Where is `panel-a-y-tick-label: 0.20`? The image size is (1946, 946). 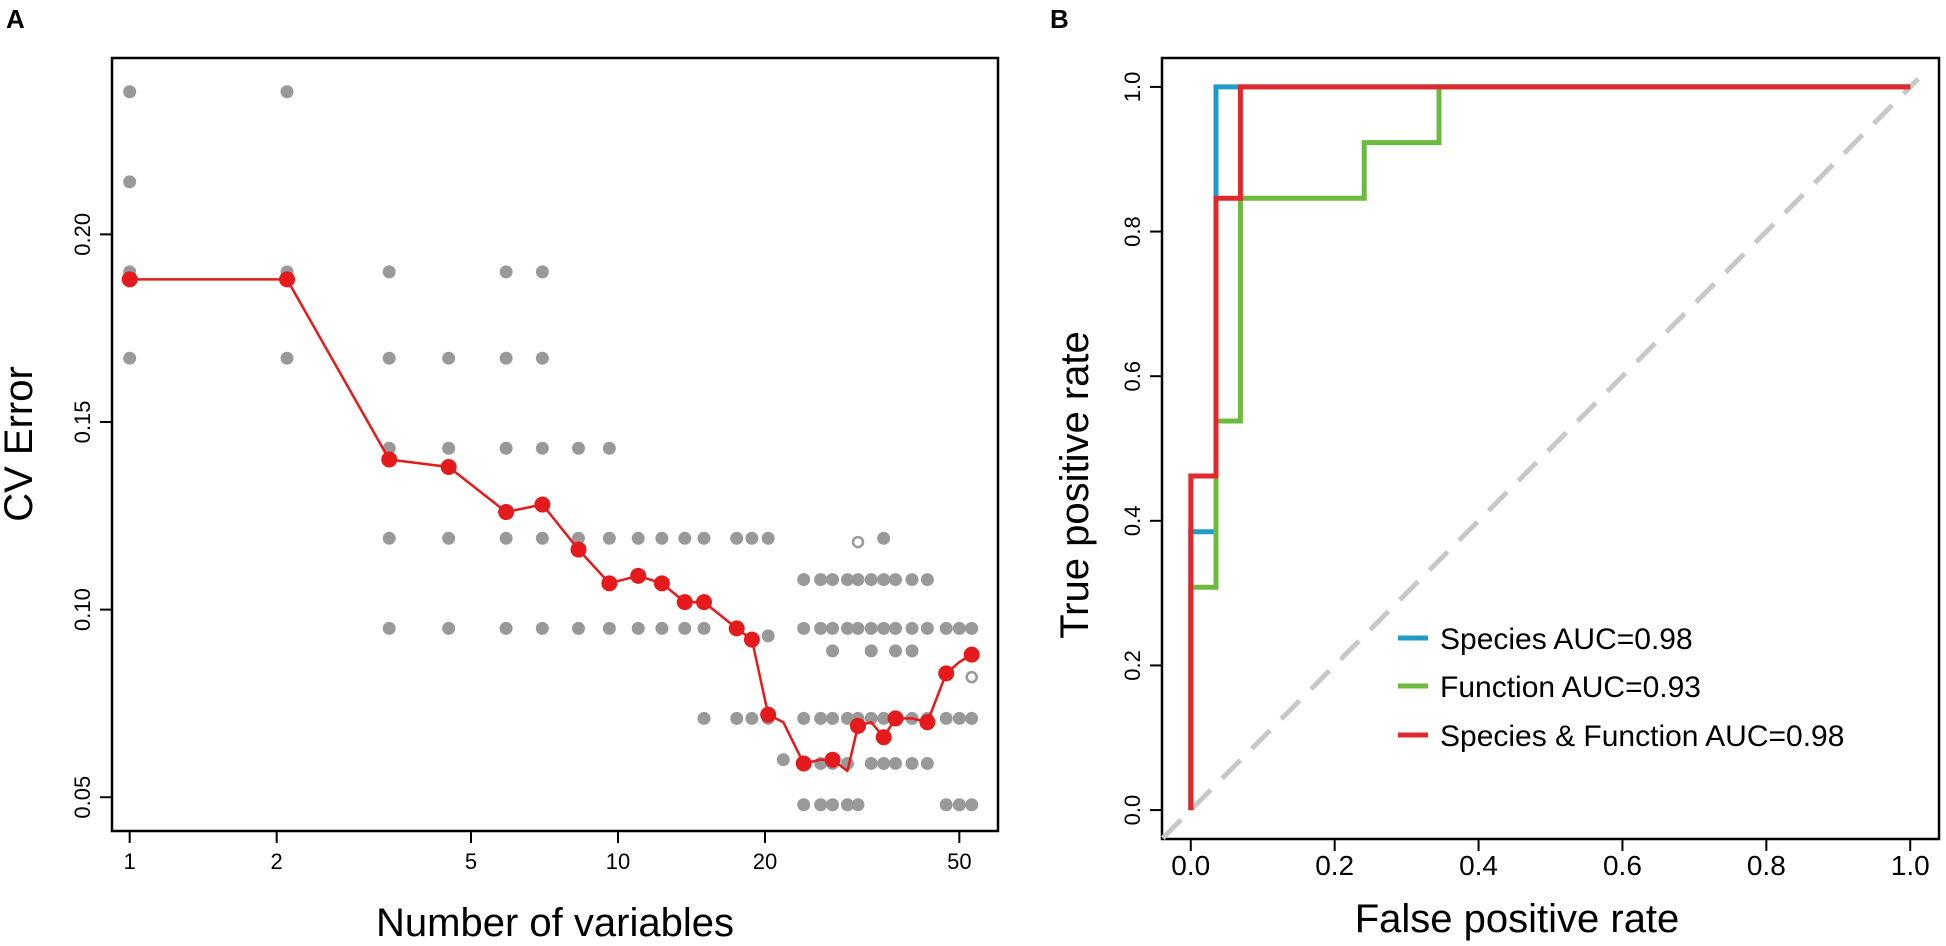
panel-a-y-tick-label: 0.20 is located at coordinates (82, 234).